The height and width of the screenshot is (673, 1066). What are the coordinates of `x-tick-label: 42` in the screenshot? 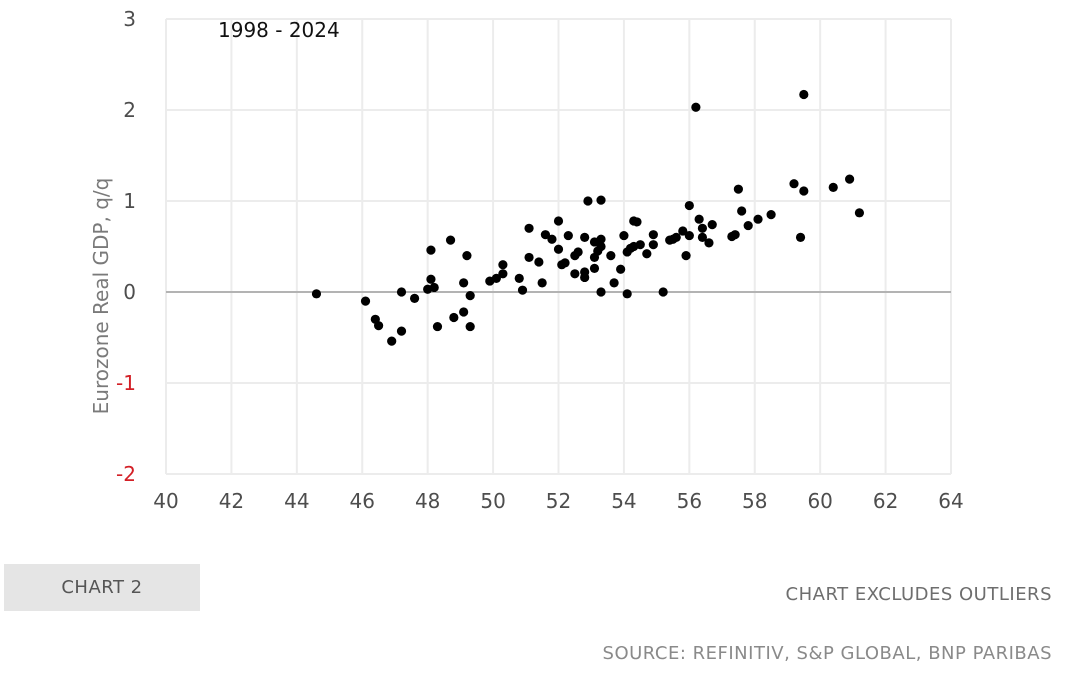 It's located at (231, 501).